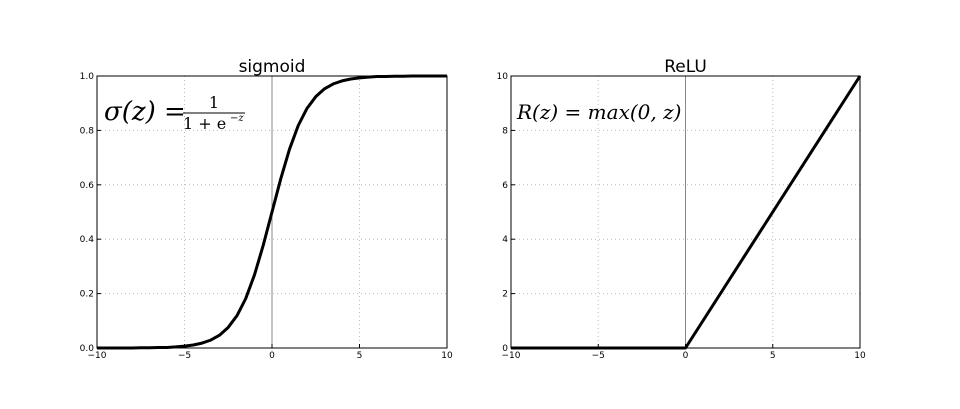 The height and width of the screenshot is (409, 960). Describe the element at coordinates (87, 295) in the screenshot. I see `y-tick-label: 0.2` at that location.